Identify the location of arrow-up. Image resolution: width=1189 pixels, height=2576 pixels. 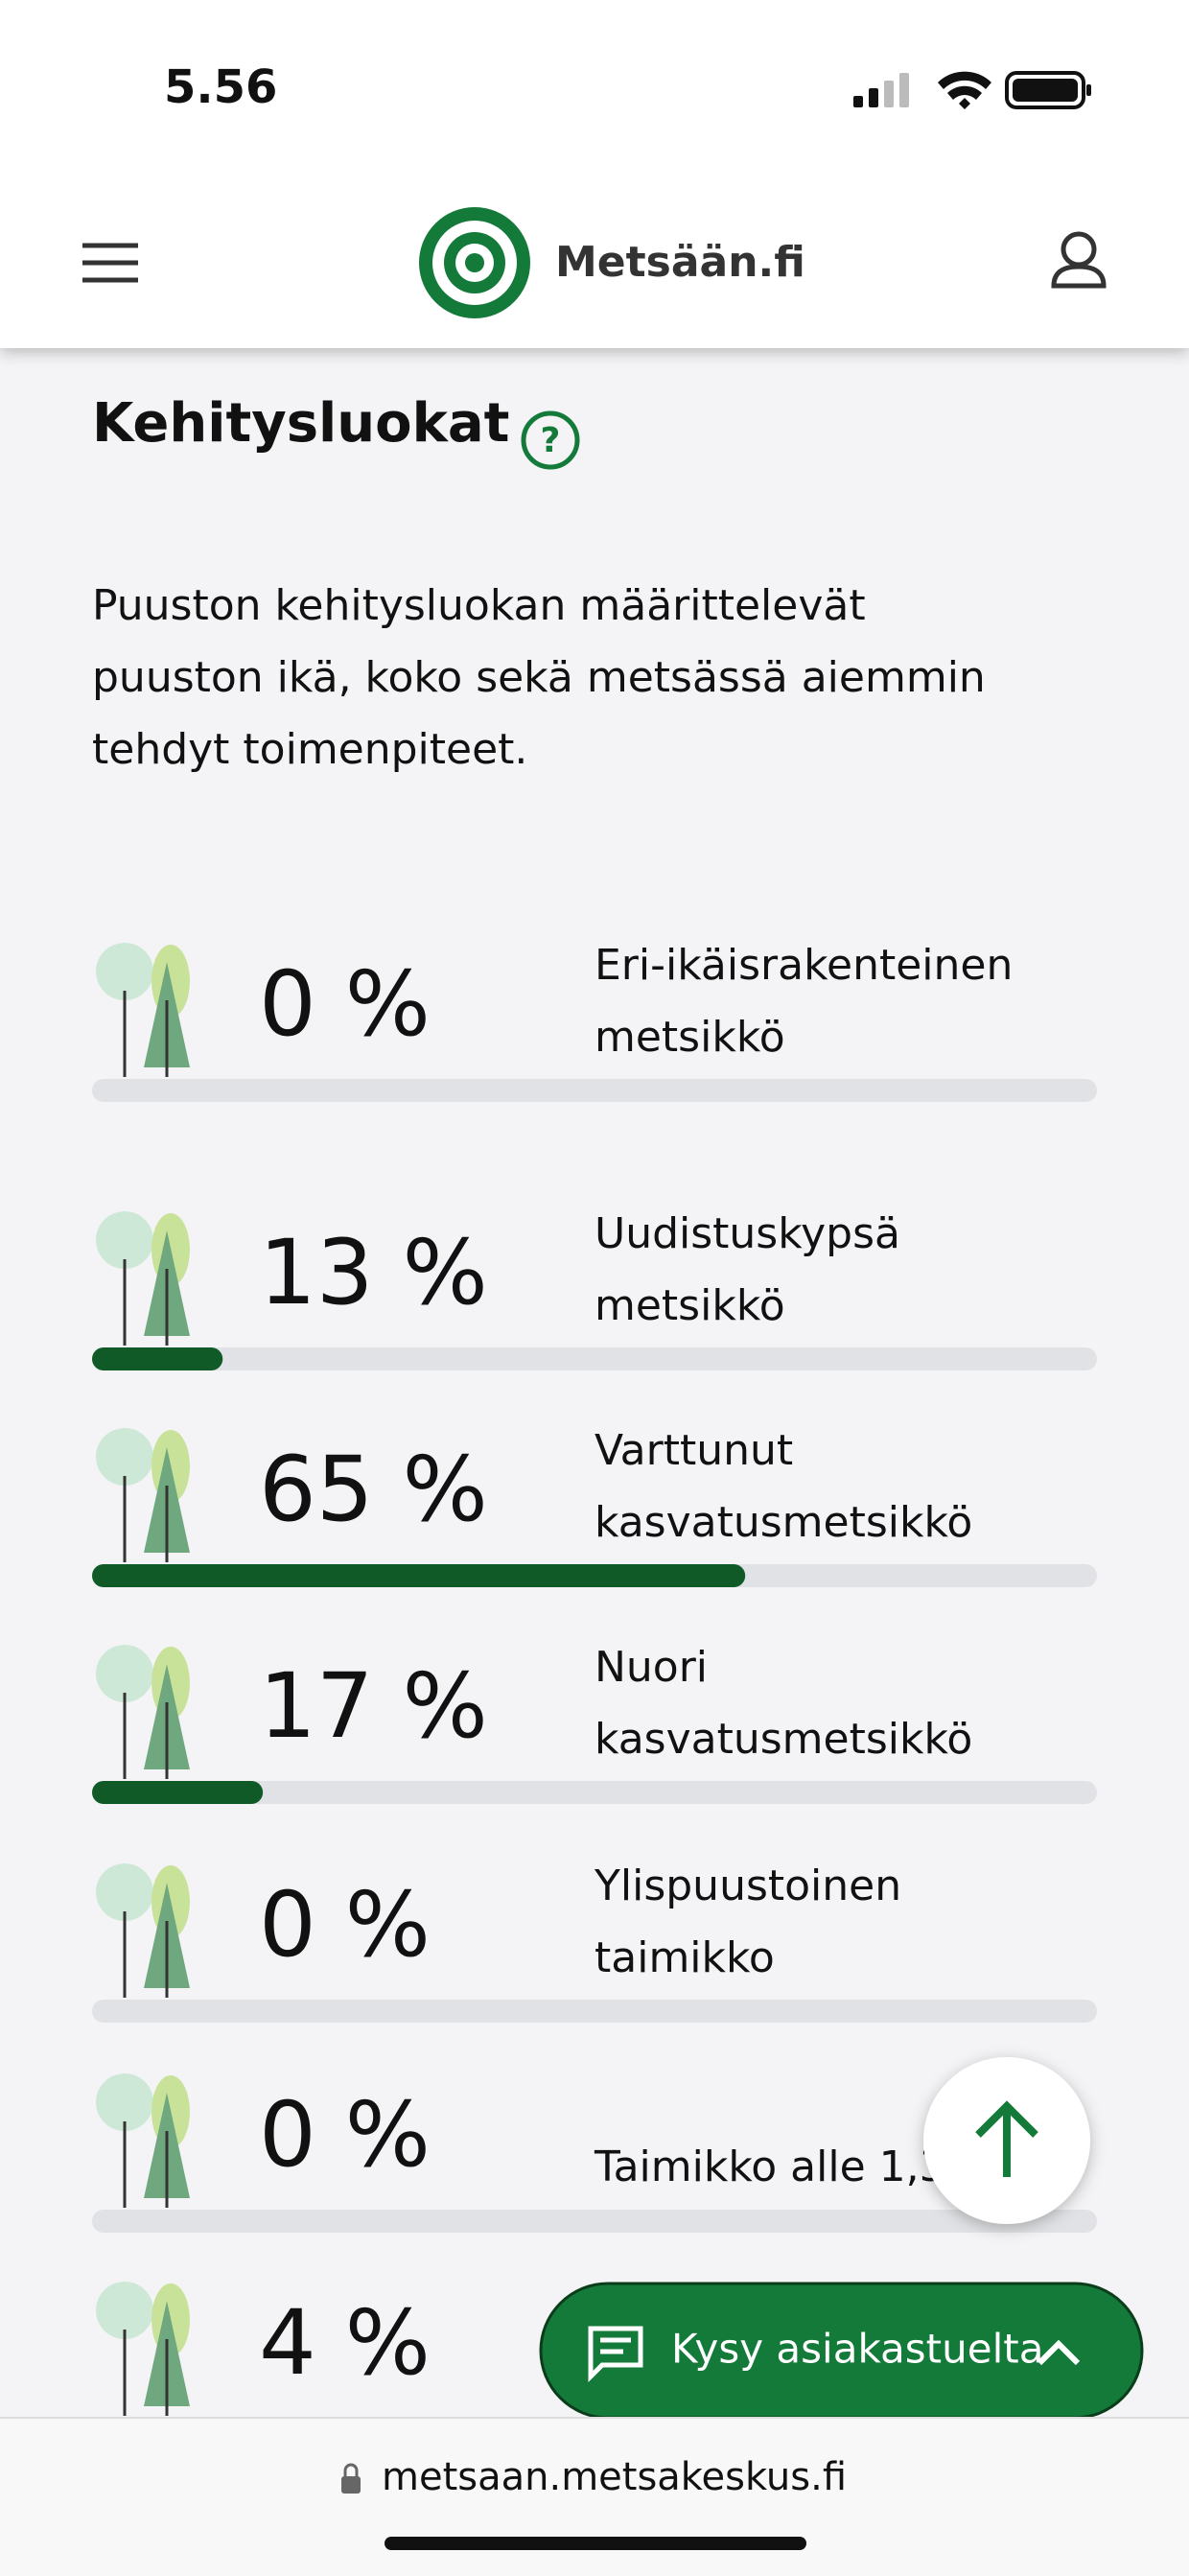
(1006, 2138).